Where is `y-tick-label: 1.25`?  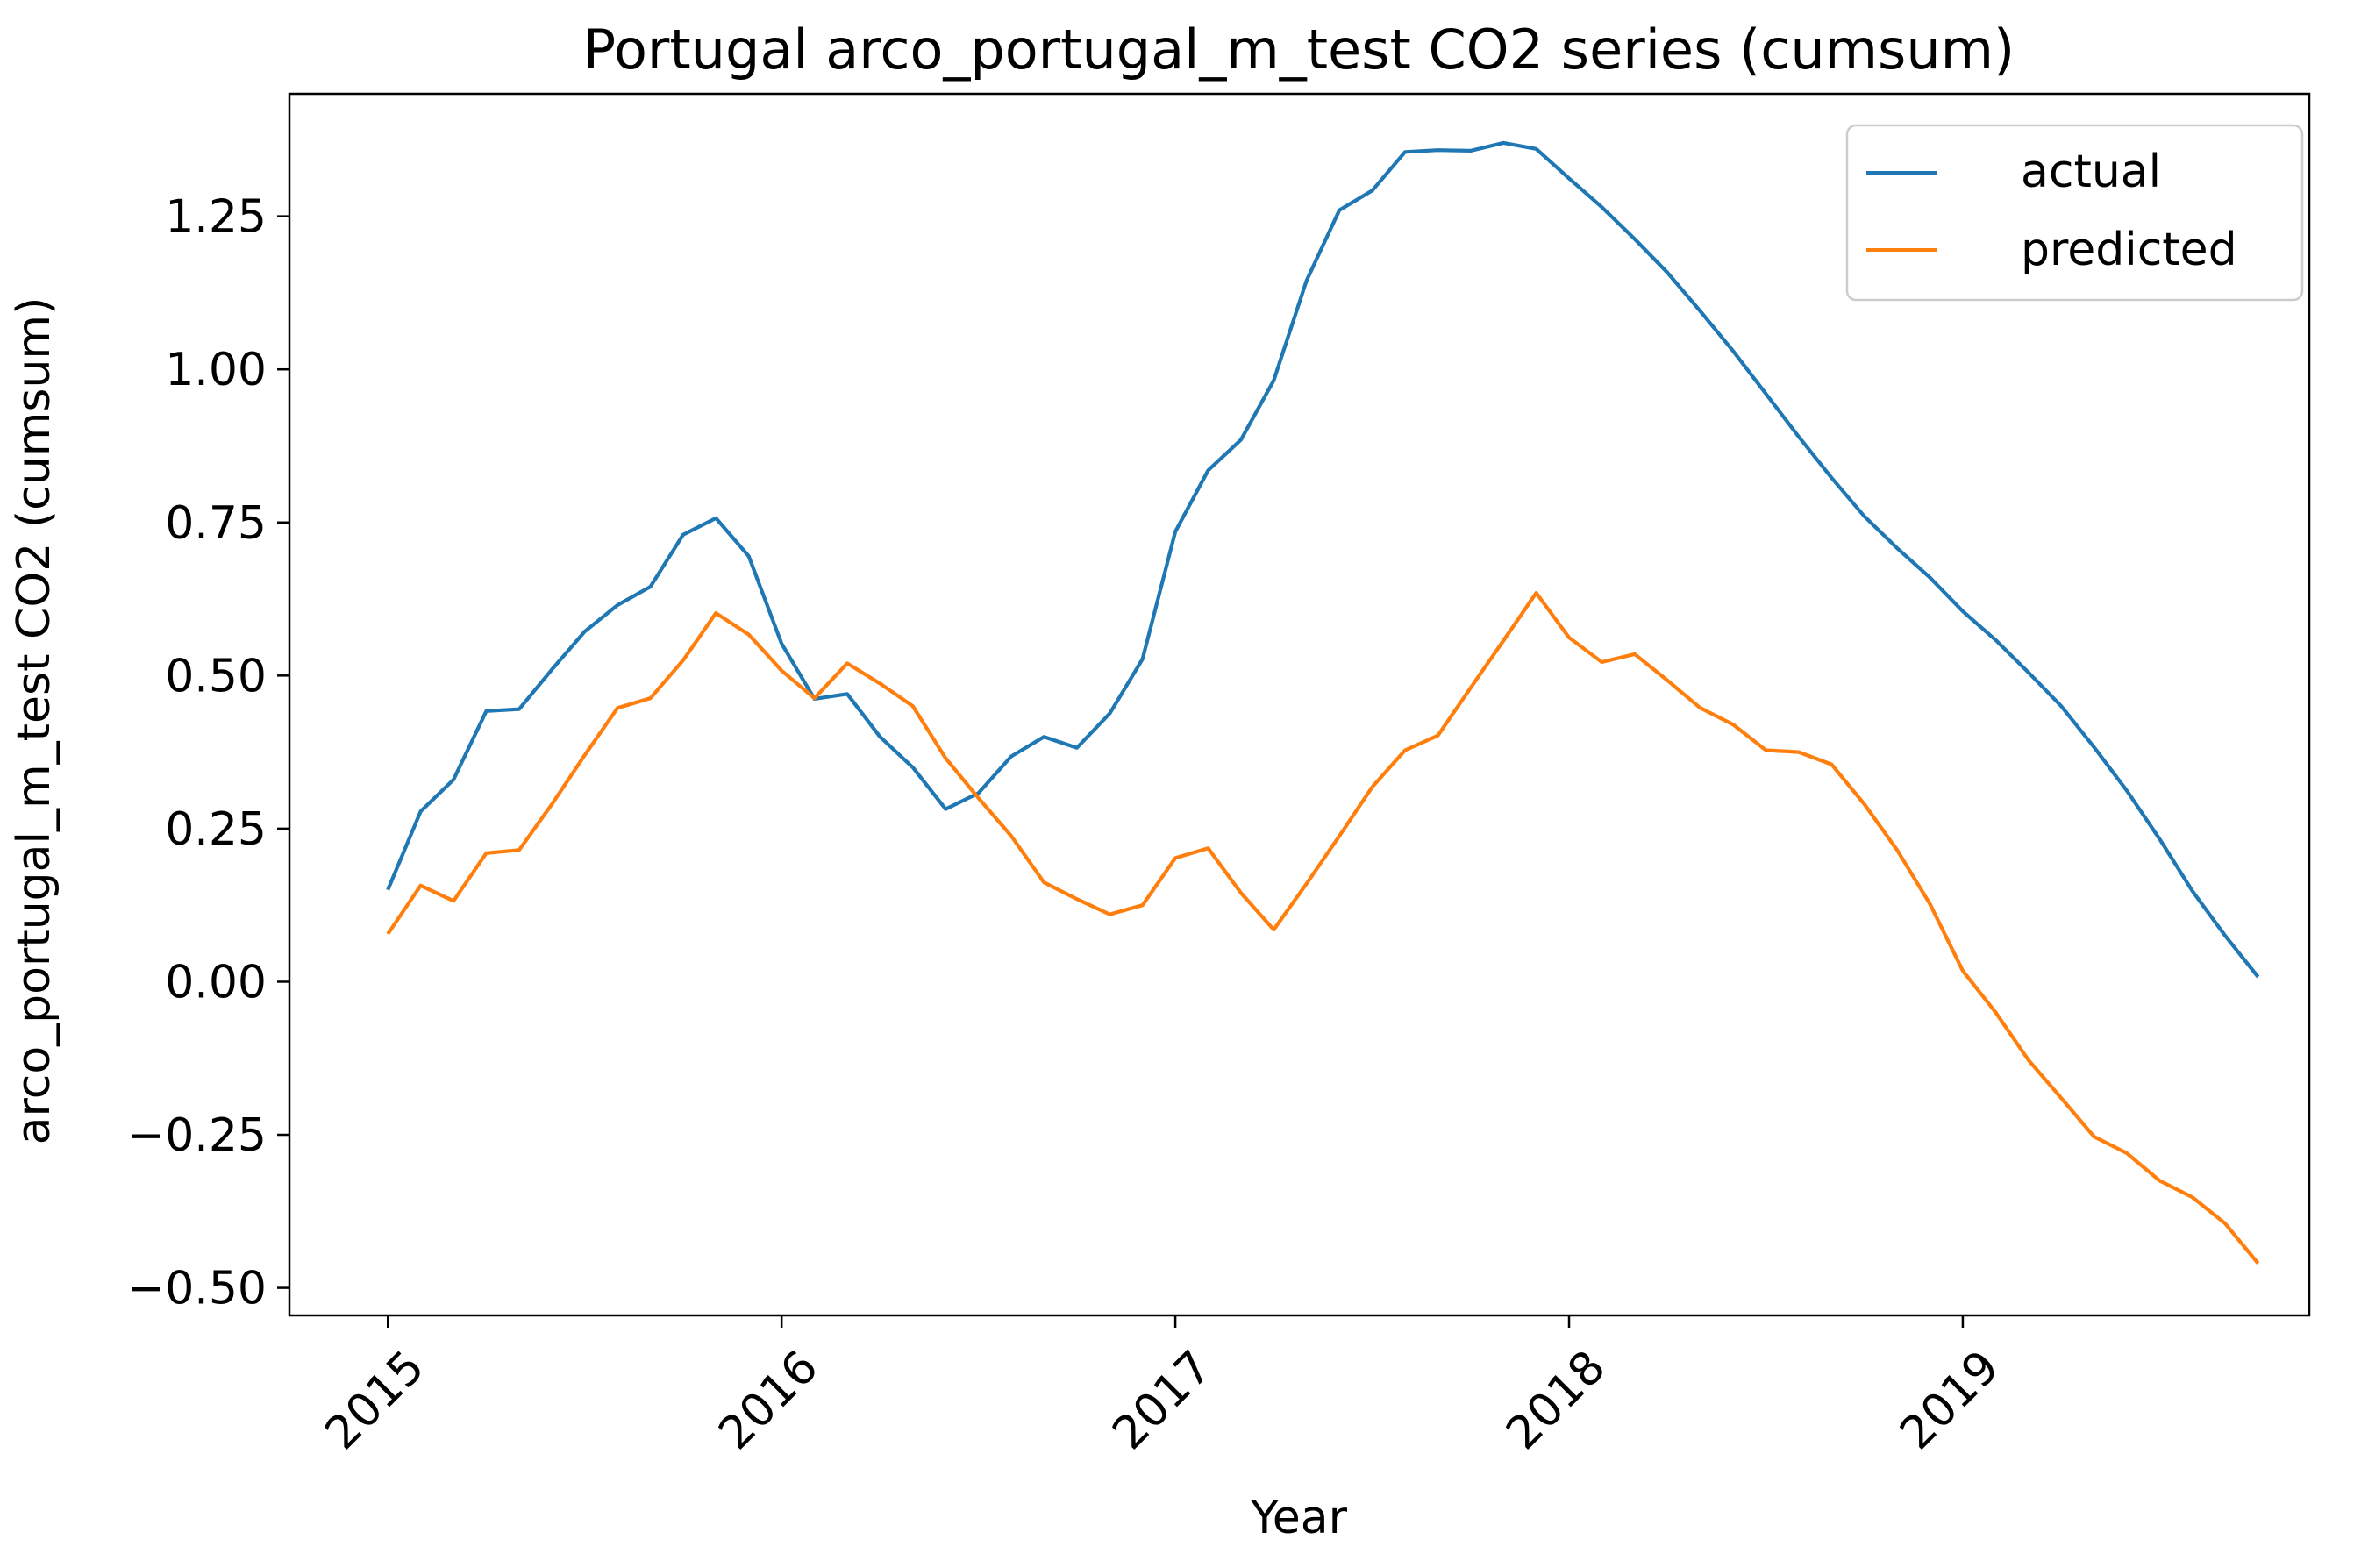 y-tick-label: 1.25 is located at coordinates (216, 218).